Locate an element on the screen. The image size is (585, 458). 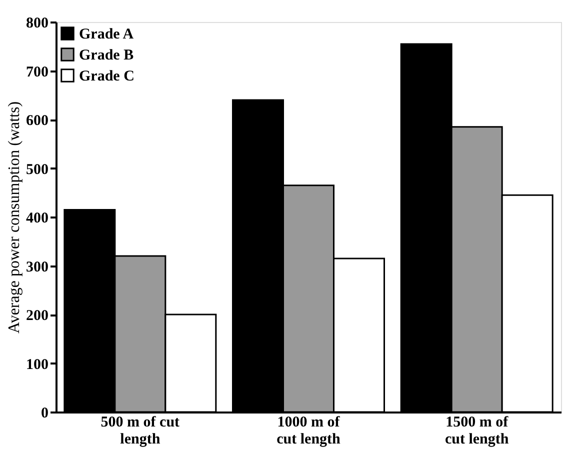
y-tick-label: 700 is located at coordinates (37, 72).